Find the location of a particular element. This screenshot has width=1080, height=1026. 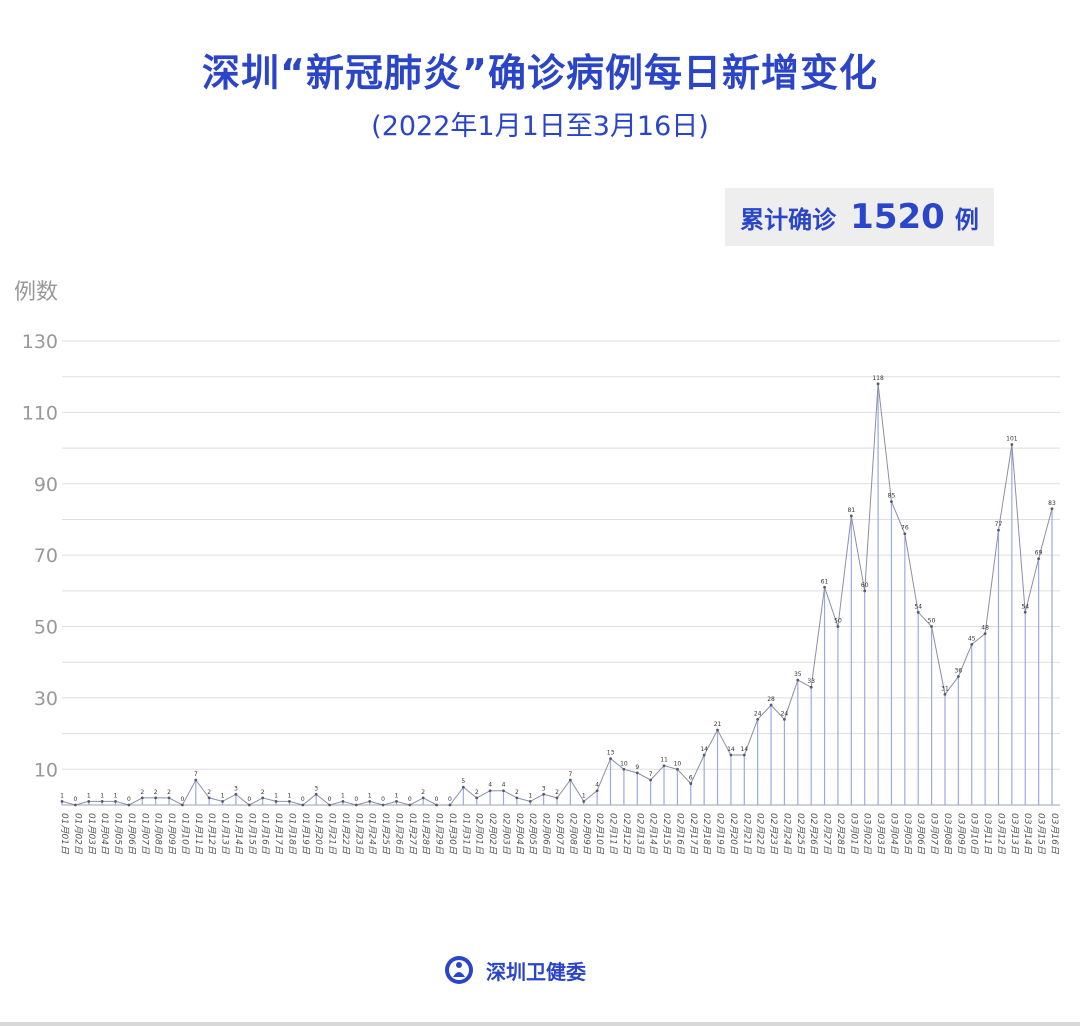

x-tick-label: 01月07日 is located at coordinates (144, 834).